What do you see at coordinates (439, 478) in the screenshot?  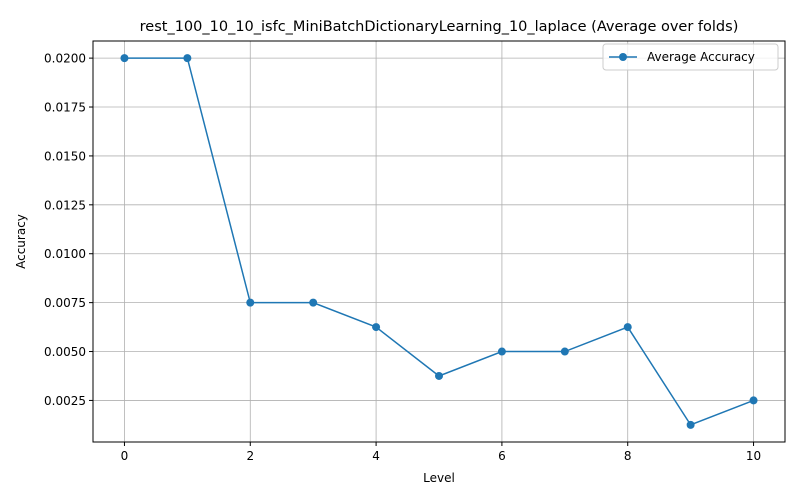 I see `x-axis-label: Level` at bounding box center [439, 478].